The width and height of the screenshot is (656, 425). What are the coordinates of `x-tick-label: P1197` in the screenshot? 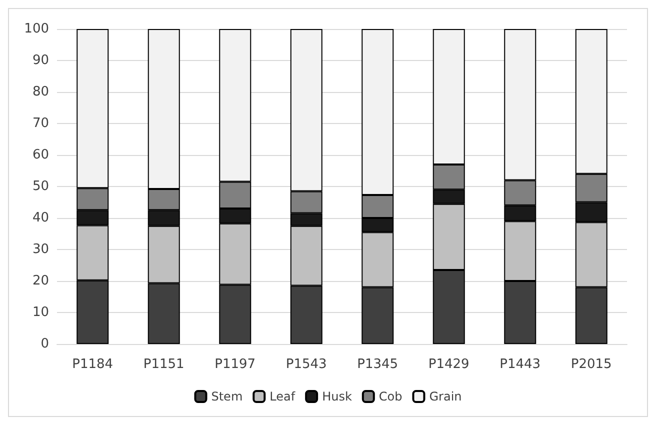 It's located at (235, 364).